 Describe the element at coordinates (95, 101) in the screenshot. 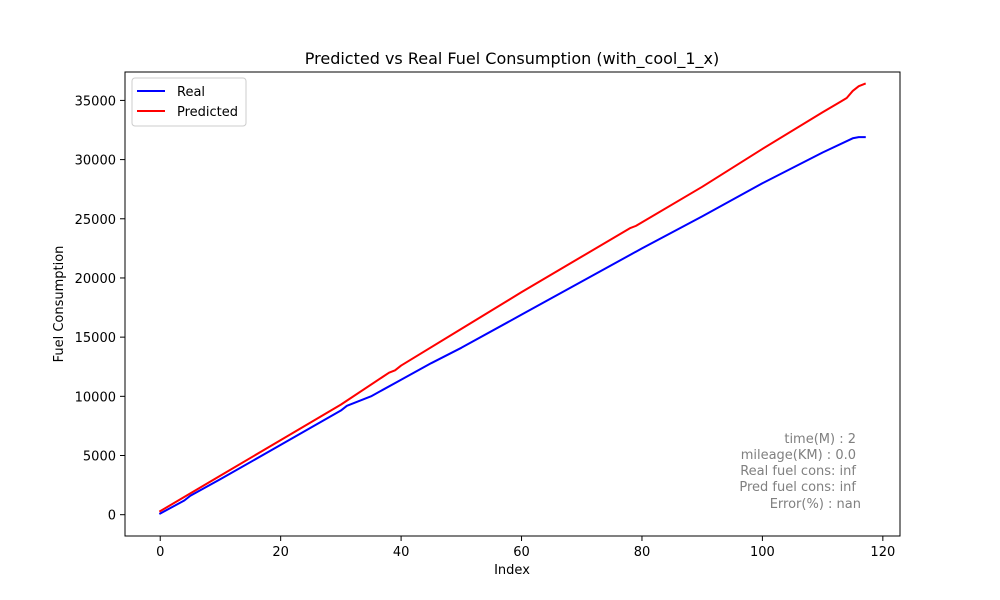

I see `y-tick-label: 35000` at that location.